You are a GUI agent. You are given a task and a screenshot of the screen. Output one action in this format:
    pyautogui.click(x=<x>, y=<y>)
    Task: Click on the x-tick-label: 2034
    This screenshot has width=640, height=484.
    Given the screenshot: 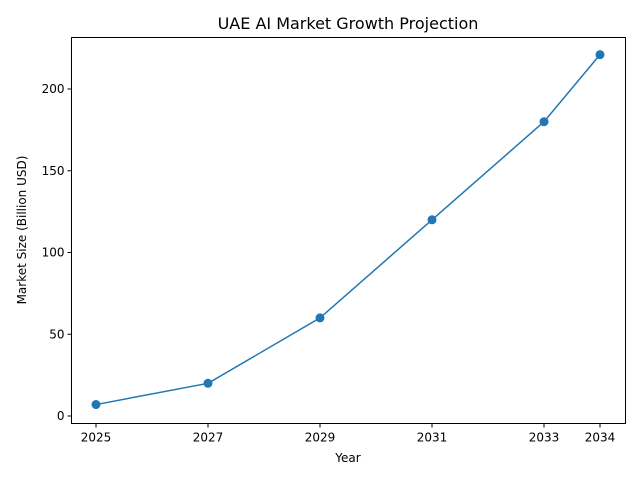 What is the action you would take?
    pyautogui.click(x=600, y=438)
    